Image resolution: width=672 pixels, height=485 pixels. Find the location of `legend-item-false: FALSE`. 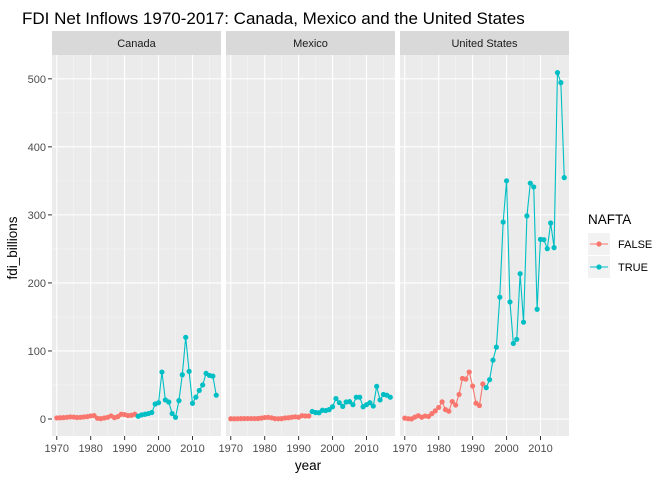

legend-item-false: FALSE is located at coordinates (620, 244).